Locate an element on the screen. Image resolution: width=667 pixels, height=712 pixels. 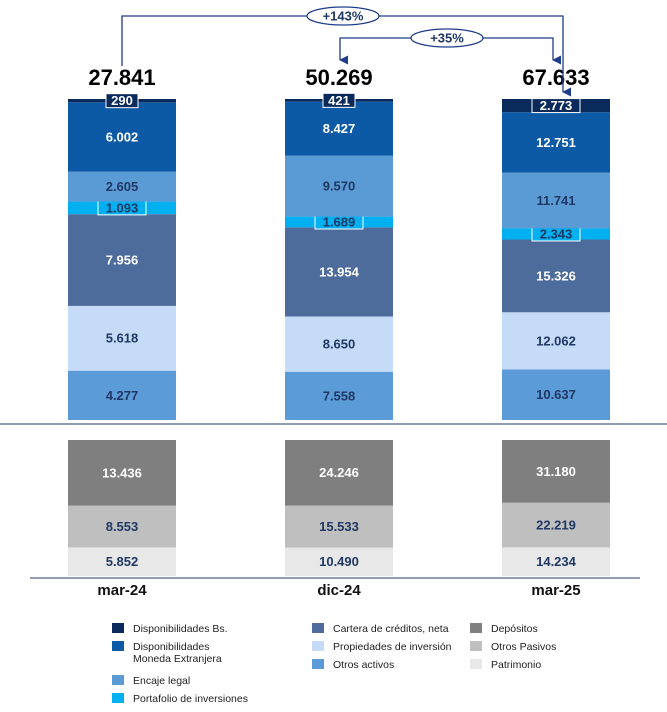
value-label: 12.751 is located at coordinates (556, 142).